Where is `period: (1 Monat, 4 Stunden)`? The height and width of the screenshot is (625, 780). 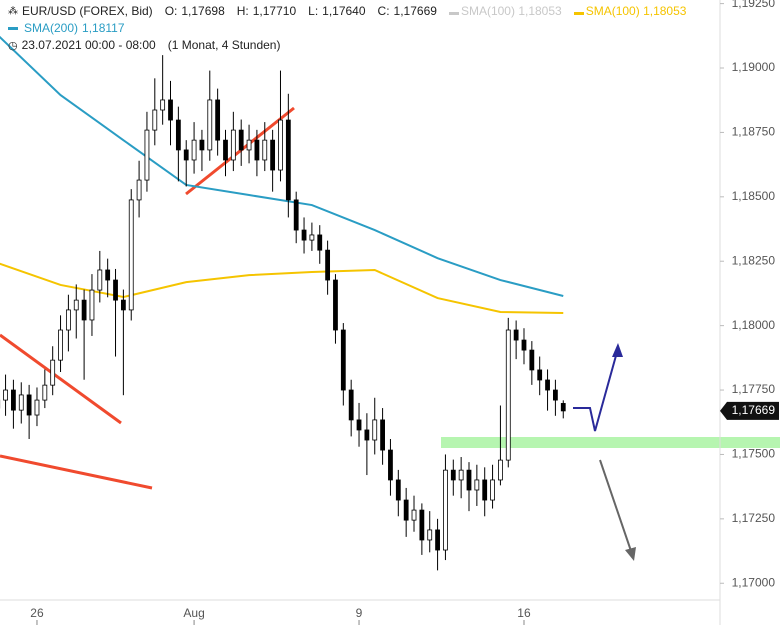 period: (1 Monat, 4 Stunden) is located at coordinates (224, 45).